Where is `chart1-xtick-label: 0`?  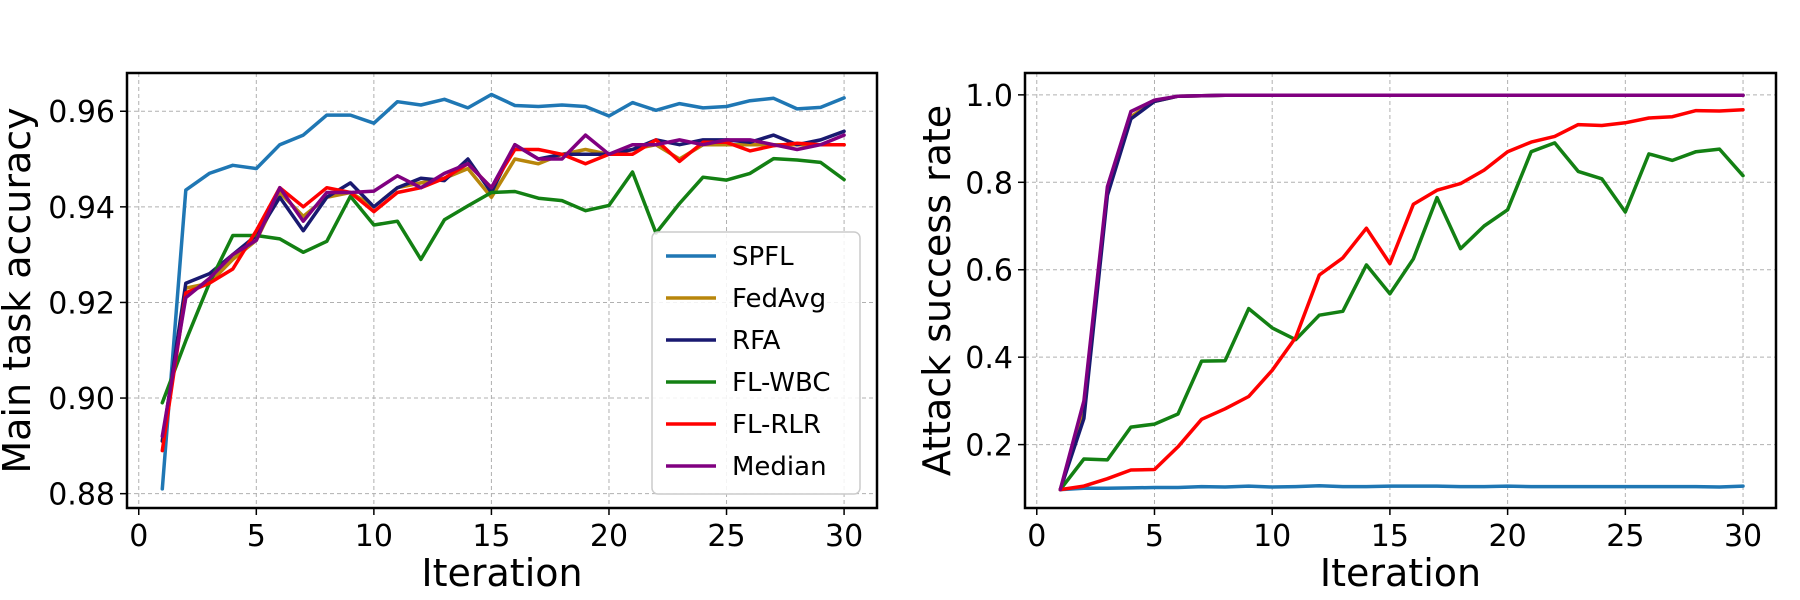 chart1-xtick-label: 0 is located at coordinates (138, 536).